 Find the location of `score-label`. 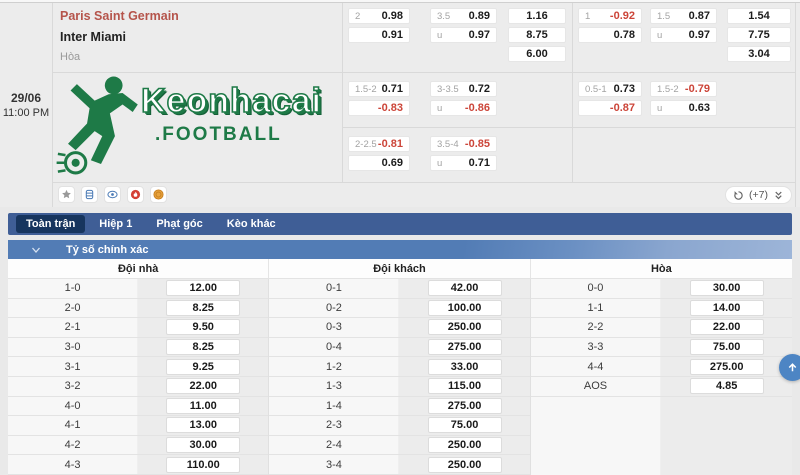

score-label is located at coordinates (596, 406).